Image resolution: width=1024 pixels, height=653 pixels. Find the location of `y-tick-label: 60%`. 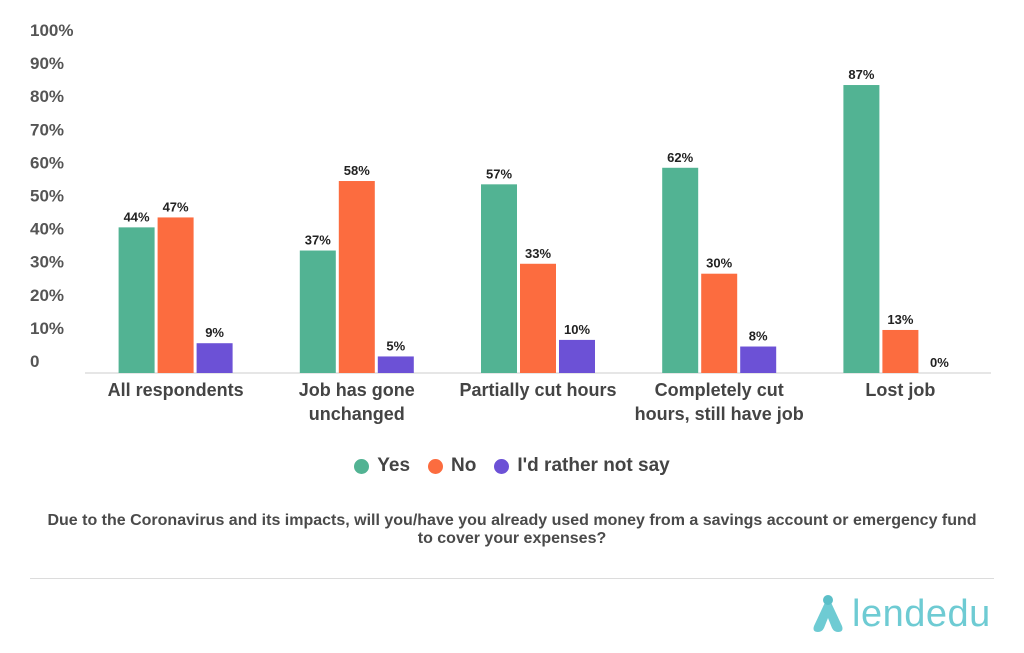

y-tick-label: 60% is located at coordinates (47, 162).